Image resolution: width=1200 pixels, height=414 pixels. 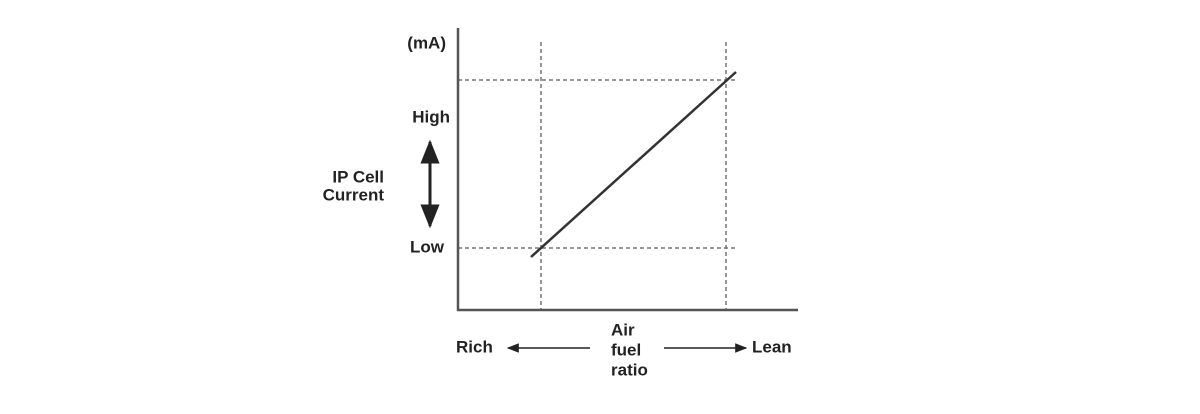 What do you see at coordinates (354, 194) in the screenshot?
I see `y-title-line: Current` at bounding box center [354, 194].